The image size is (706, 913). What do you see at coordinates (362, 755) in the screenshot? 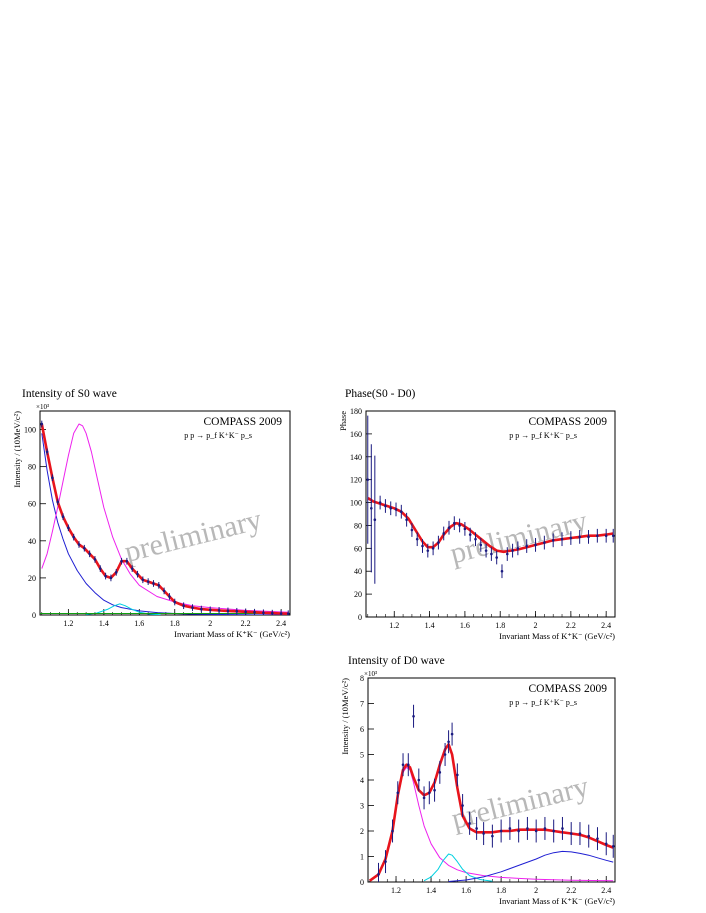
I see `y-tick-label: 5` at bounding box center [362, 755].